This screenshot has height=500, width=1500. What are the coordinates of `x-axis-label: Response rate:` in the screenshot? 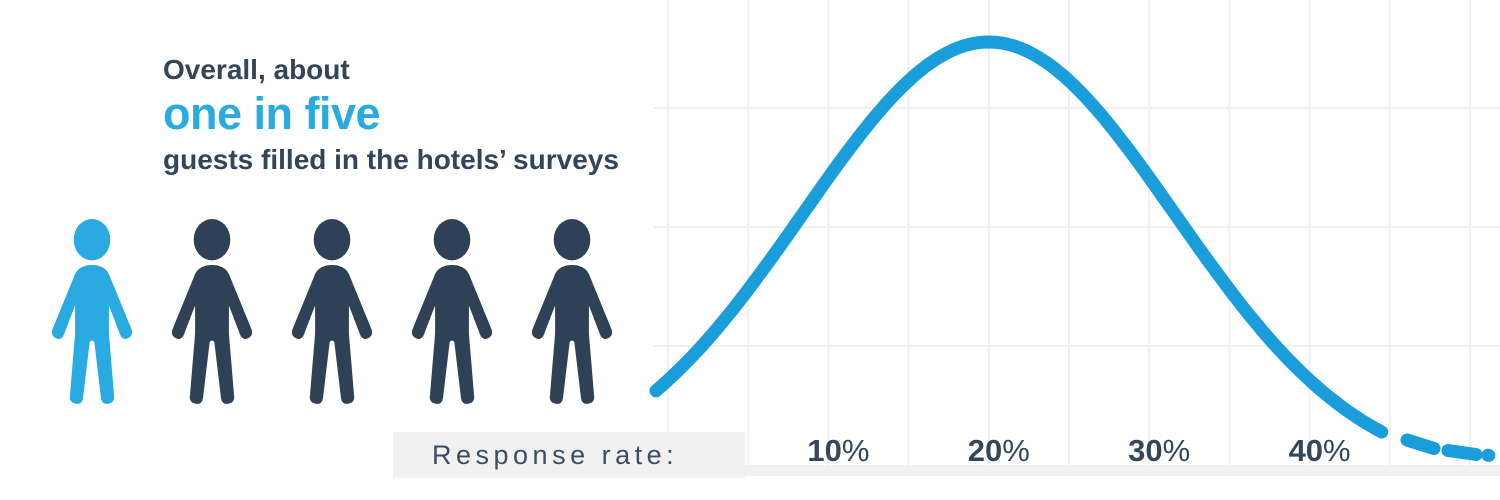 It's located at (555, 454).